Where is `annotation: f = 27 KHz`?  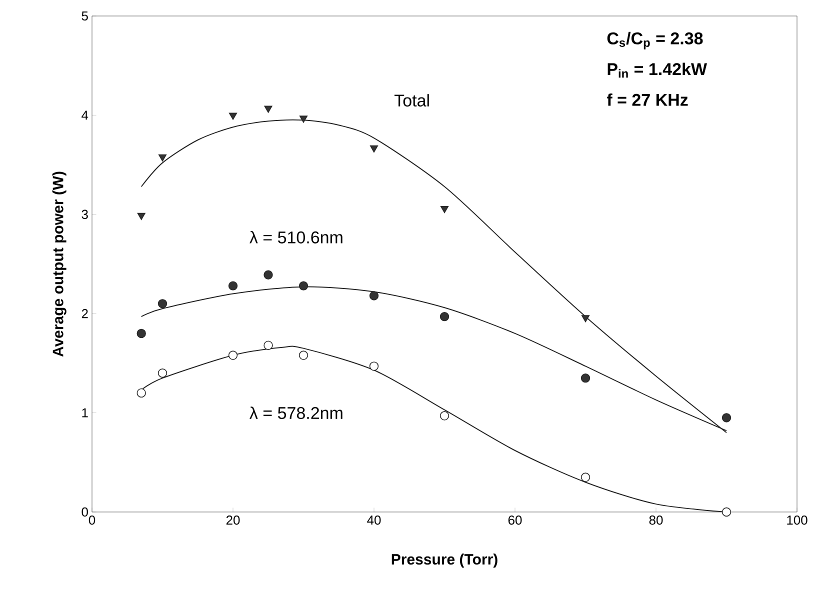
annotation: f = 27 KHz is located at coordinates (647, 99).